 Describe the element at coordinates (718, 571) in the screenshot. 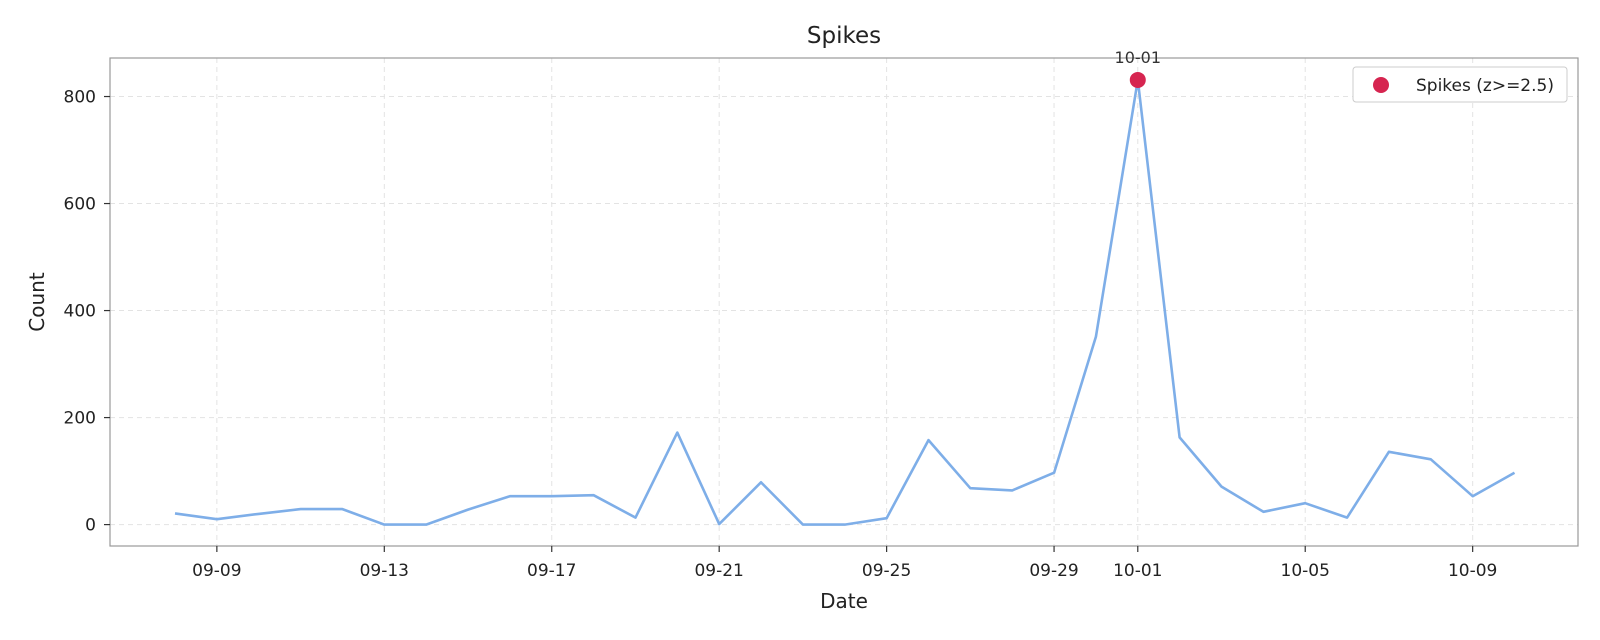

I see `x-tick-label: 09-21` at that location.